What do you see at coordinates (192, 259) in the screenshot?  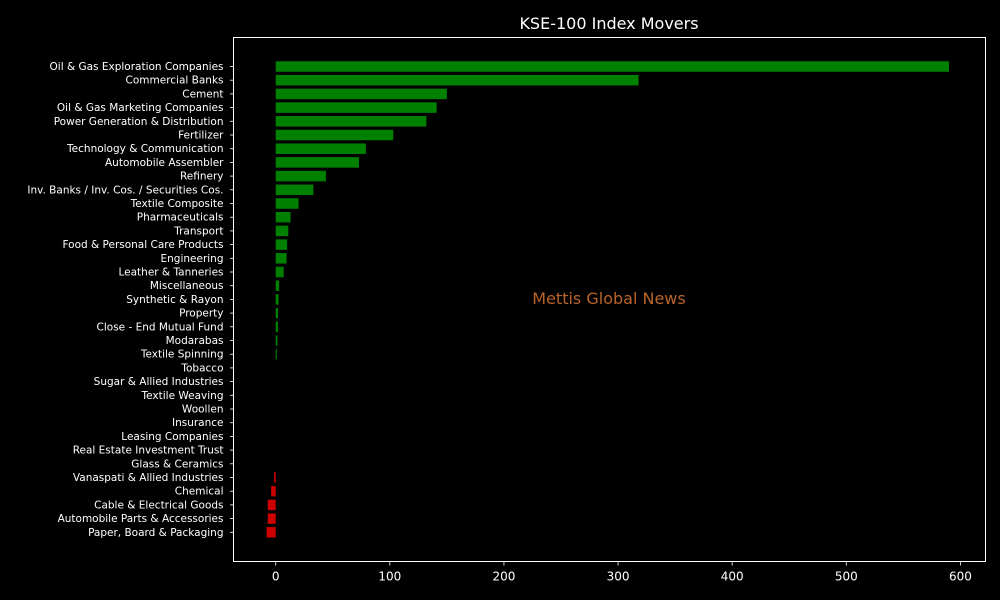 I see `y-tick-label: Engineering` at bounding box center [192, 259].